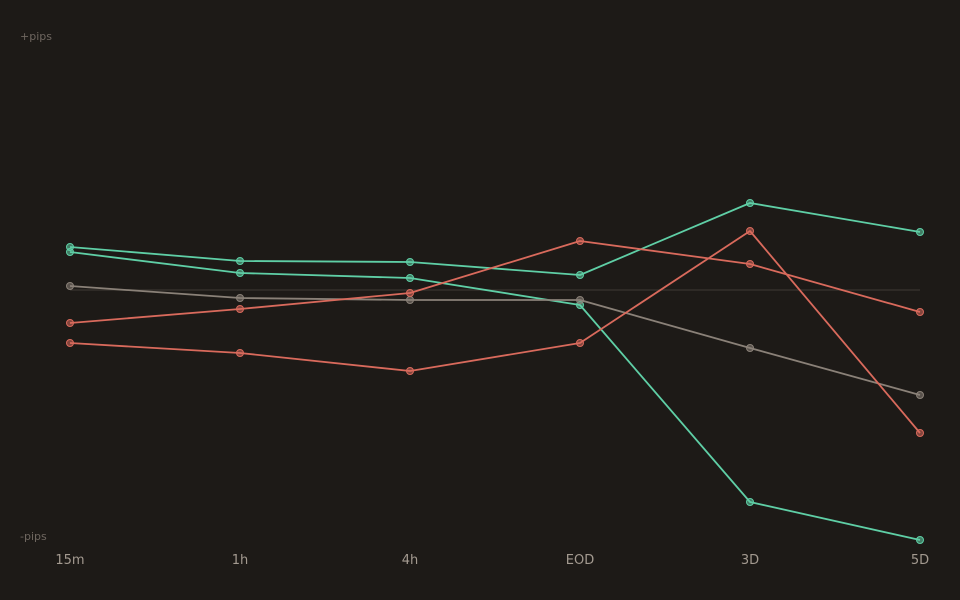 The height and width of the screenshot is (600, 960). What do you see at coordinates (69, 560) in the screenshot?
I see `x-tick-label-15m: 15m` at bounding box center [69, 560].